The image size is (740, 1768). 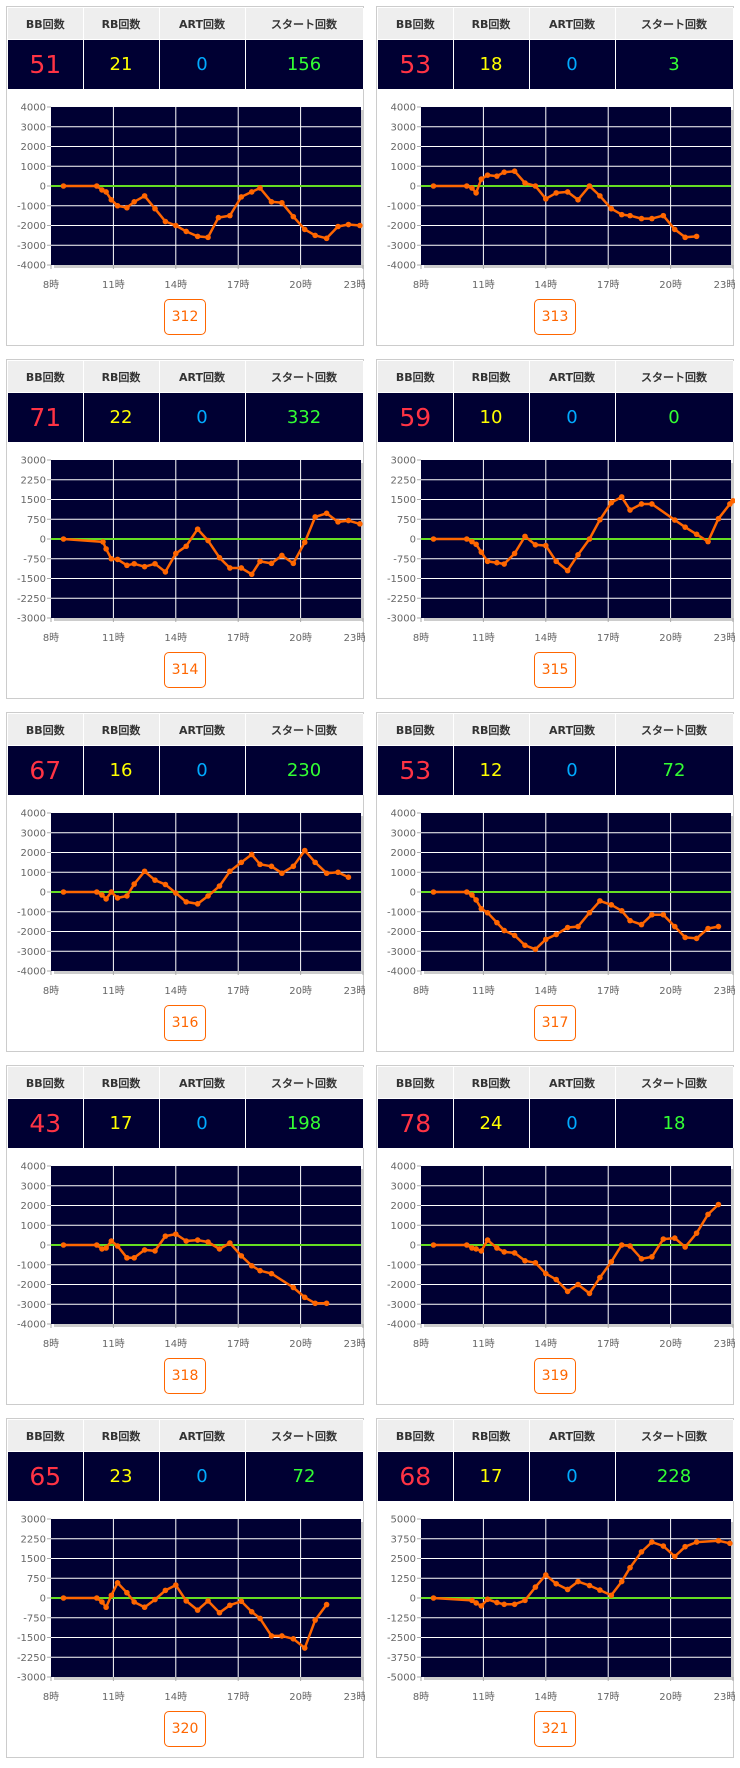 What do you see at coordinates (31, 1658) in the screenshot?
I see `y-tick-label: -2250` at bounding box center [31, 1658].